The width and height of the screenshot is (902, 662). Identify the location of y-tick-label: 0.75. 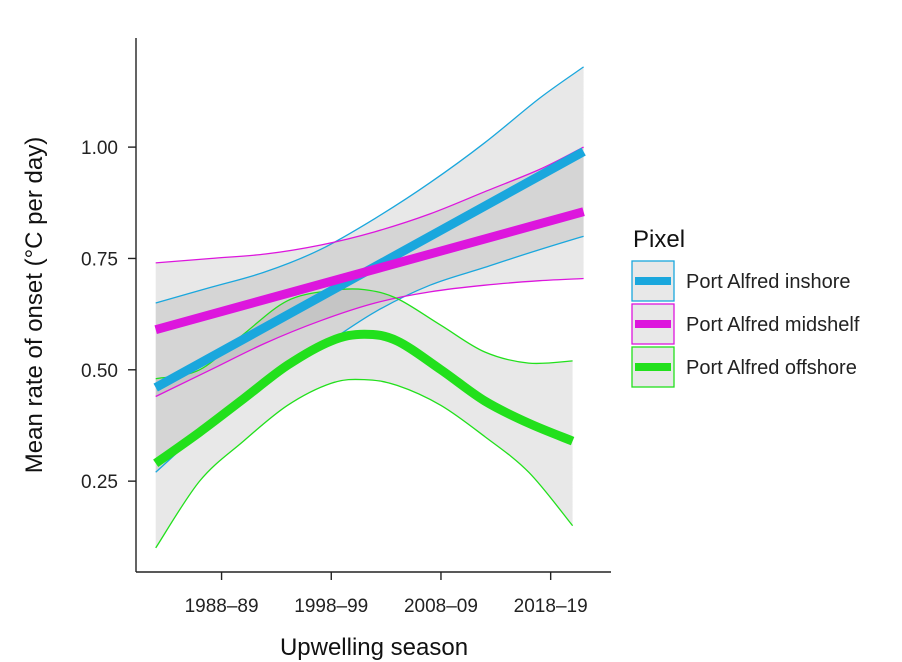
(99, 259).